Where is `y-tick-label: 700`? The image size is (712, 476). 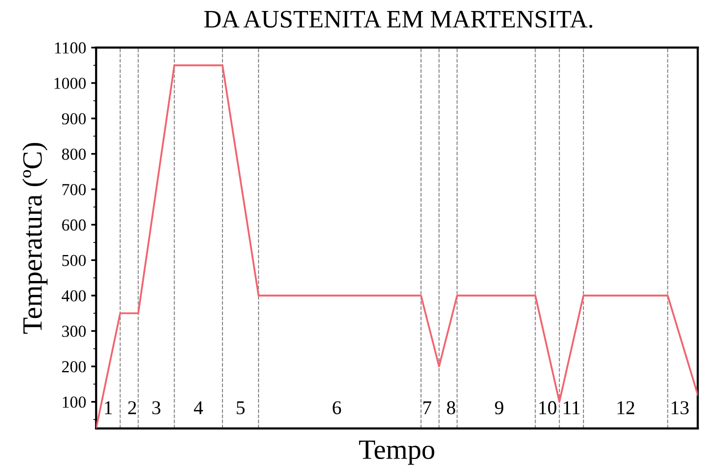
y-tick-label: 700 is located at coordinates (74, 190).